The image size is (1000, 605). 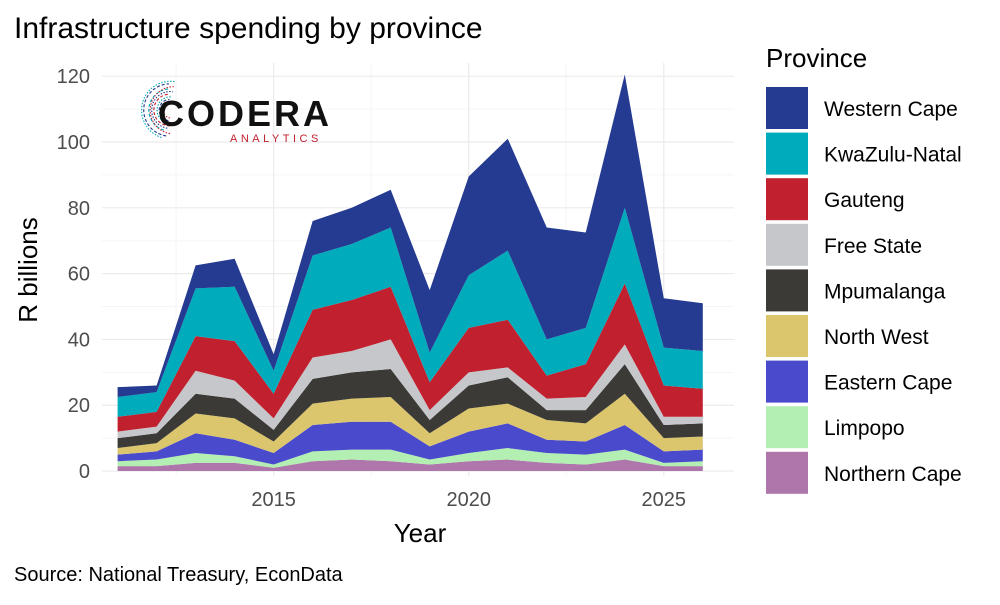 I want to click on legend-label-eastern-cape: Eastern Cape, so click(x=888, y=383).